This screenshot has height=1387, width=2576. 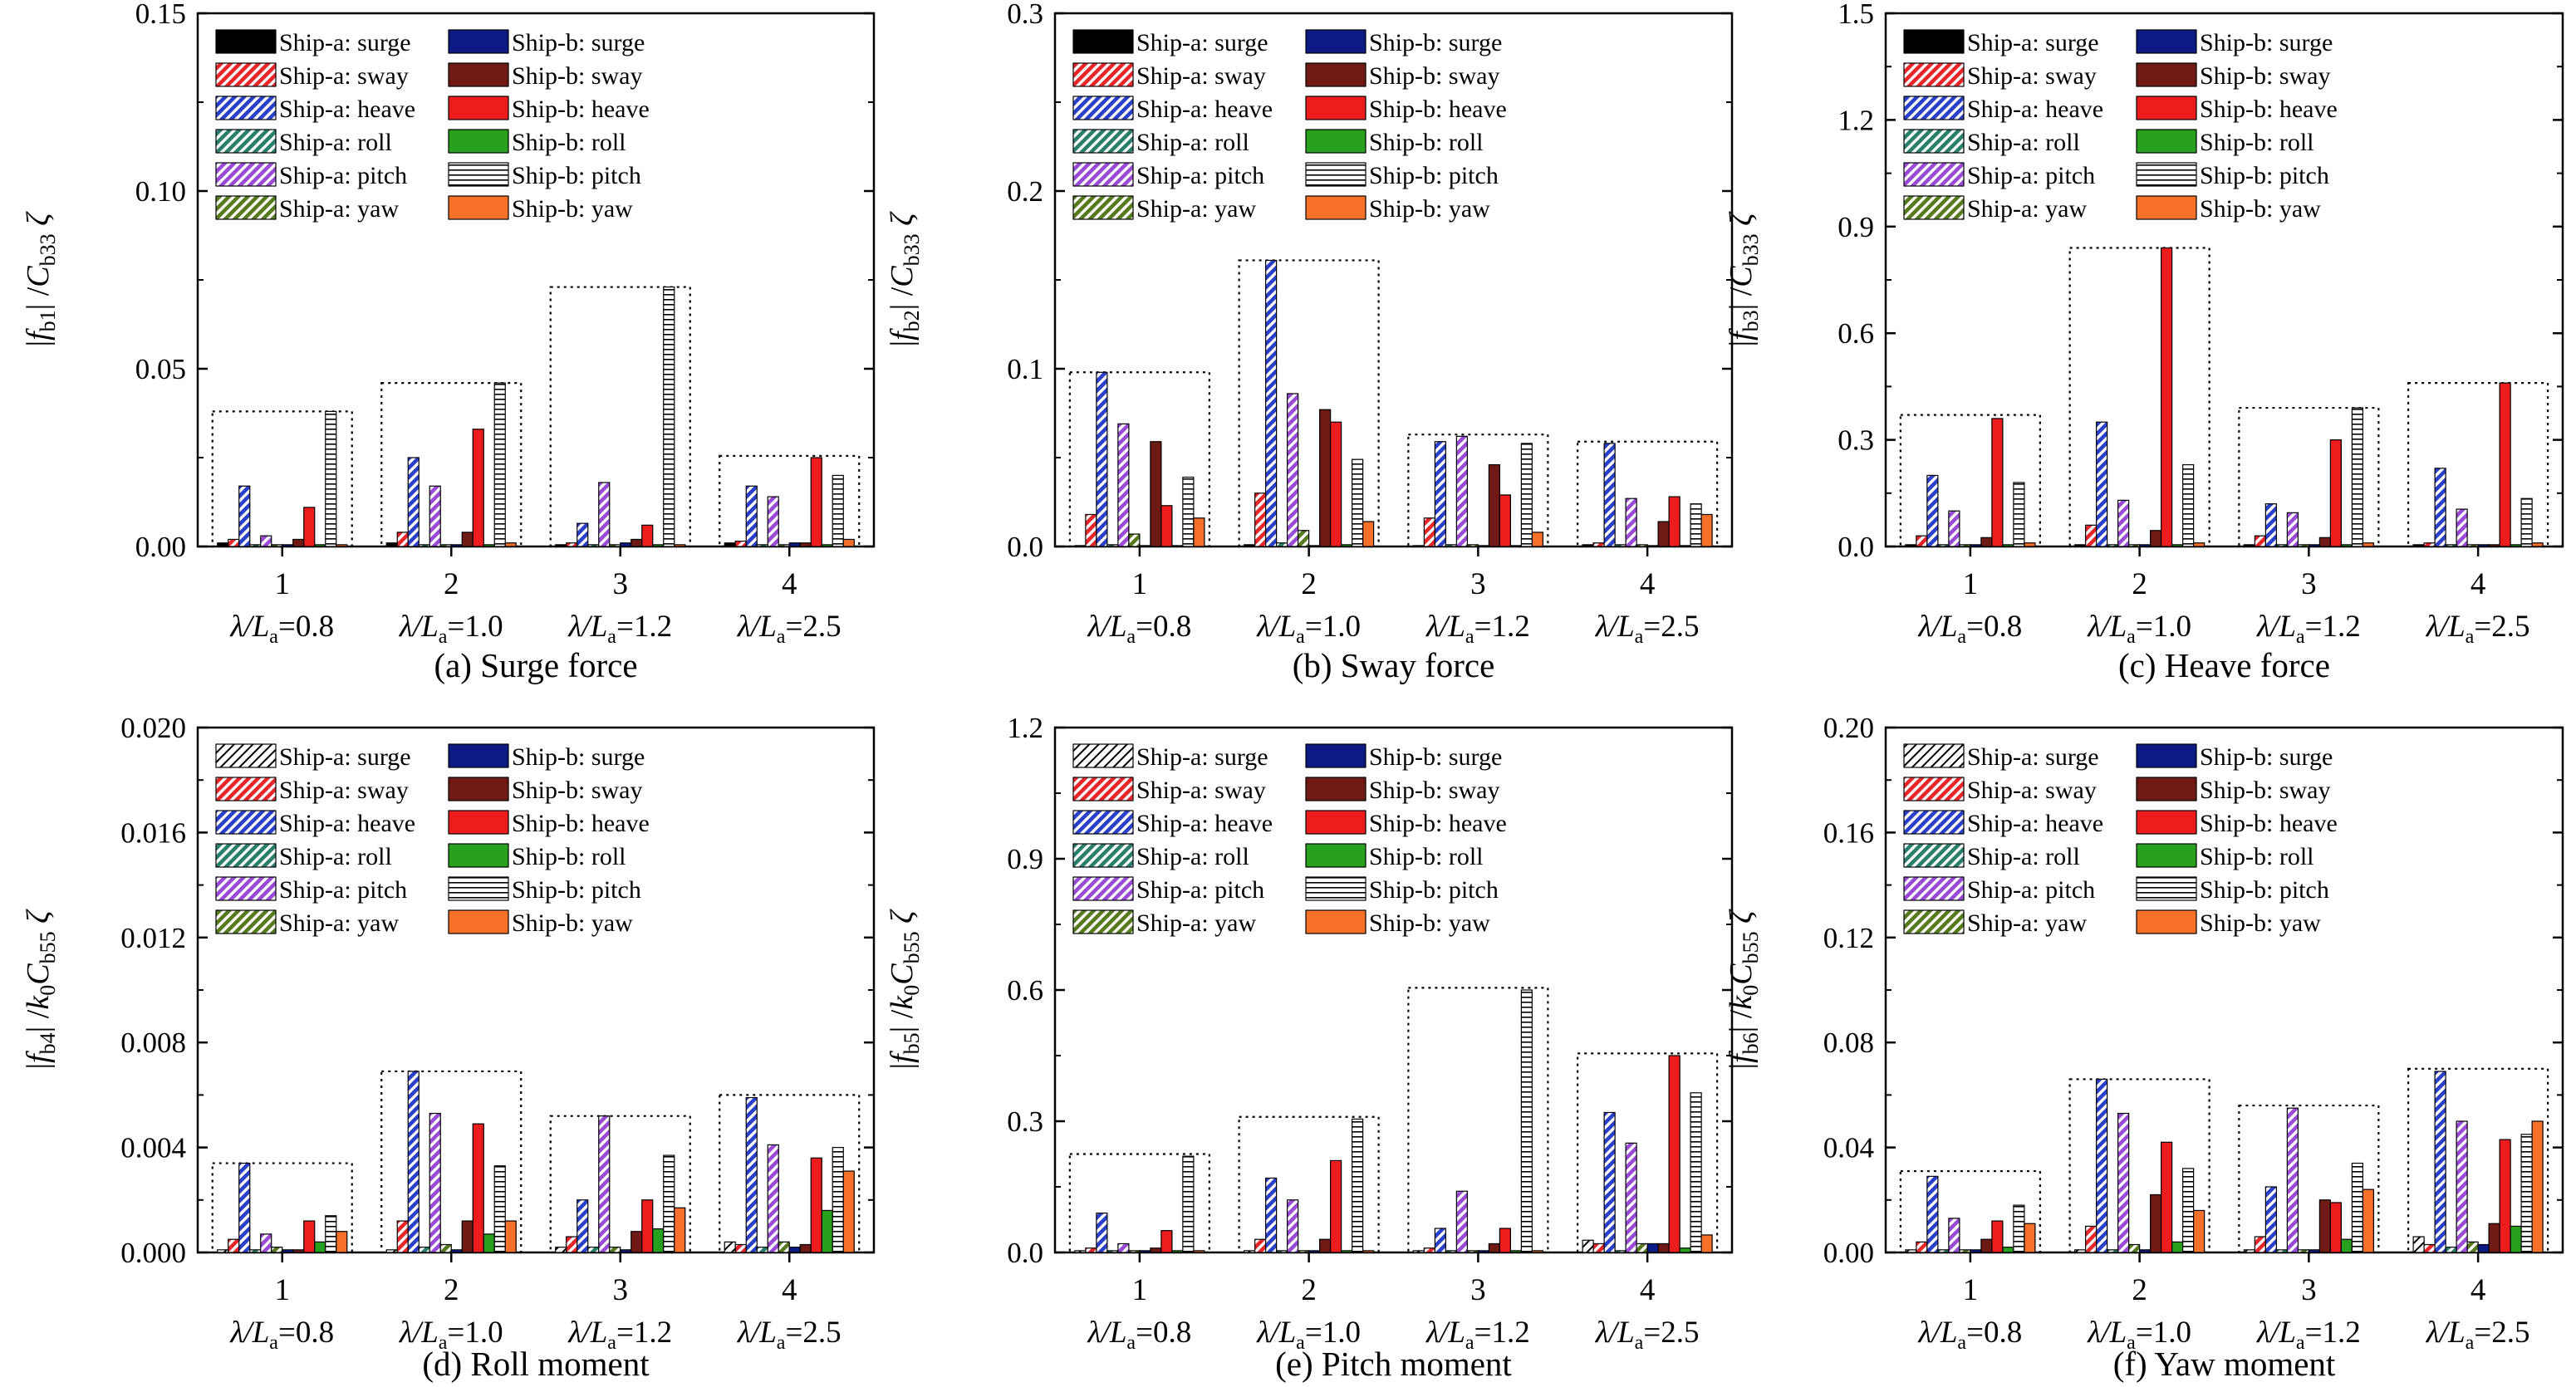 I want to click on legend-label: Ship-a: sway, so click(x=344, y=790).